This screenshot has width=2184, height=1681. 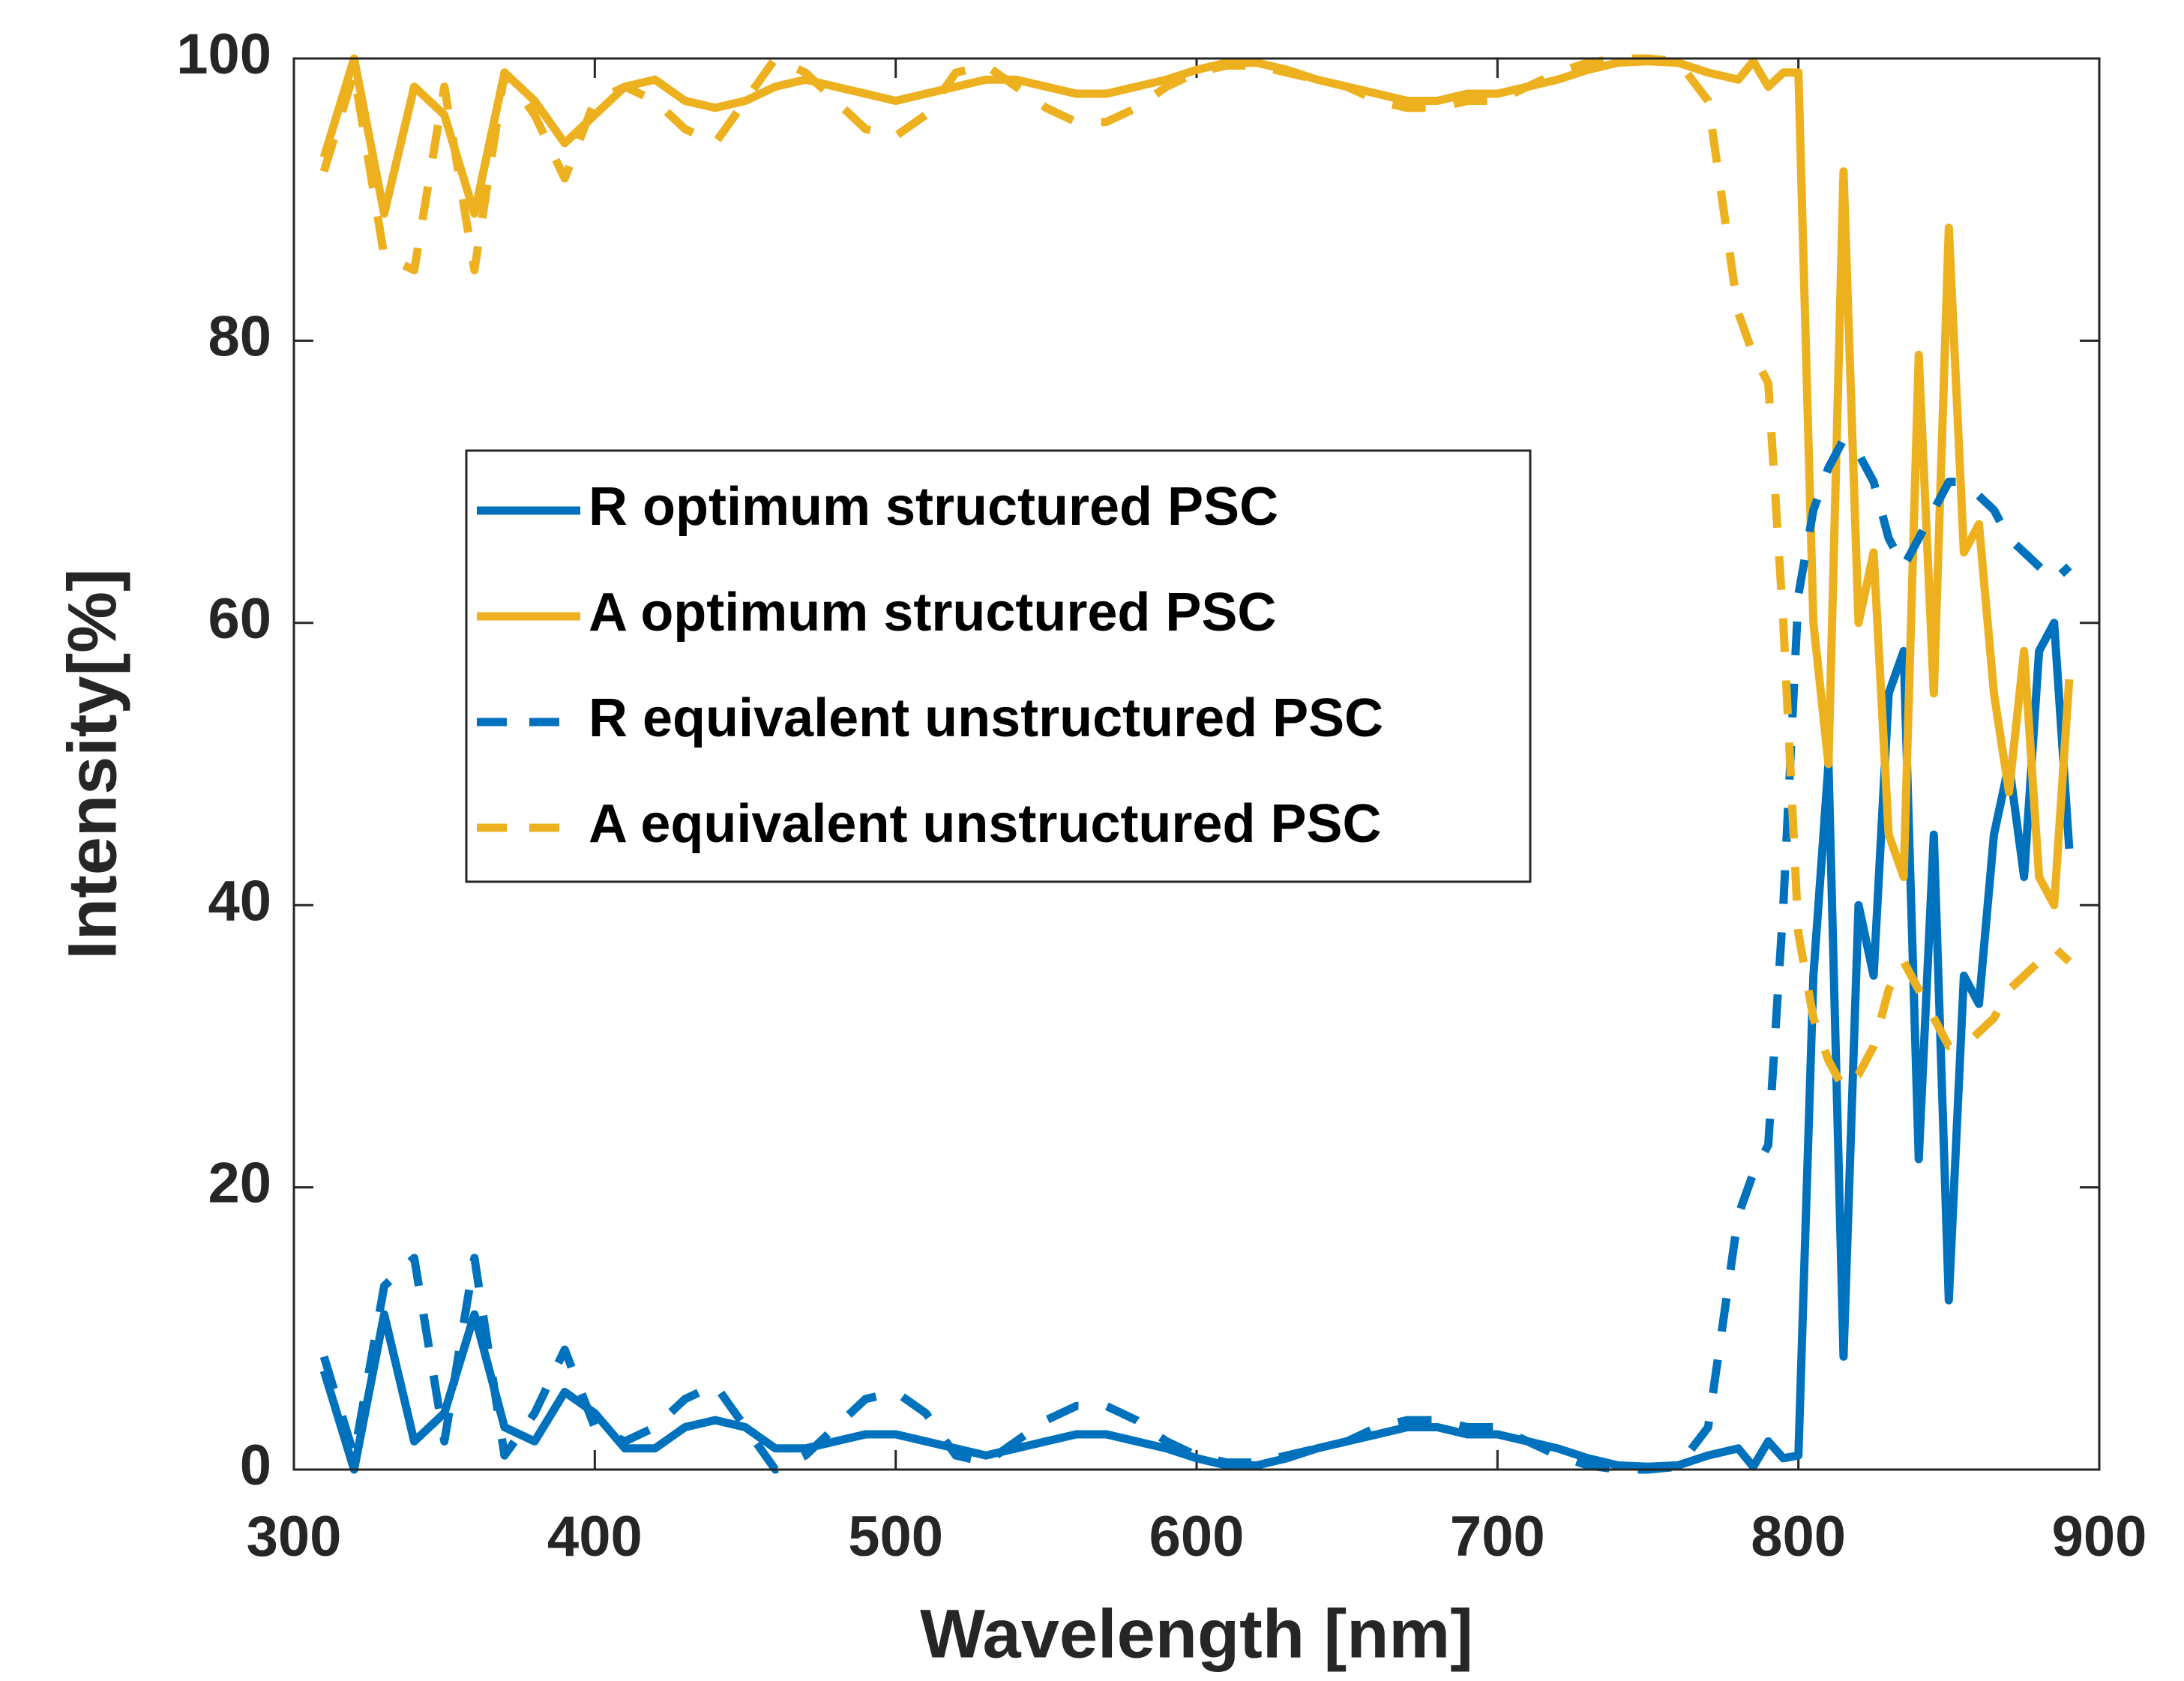 What do you see at coordinates (1798, 1537) in the screenshot?
I see `x-tick-label: 800` at bounding box center [1798, 1537].